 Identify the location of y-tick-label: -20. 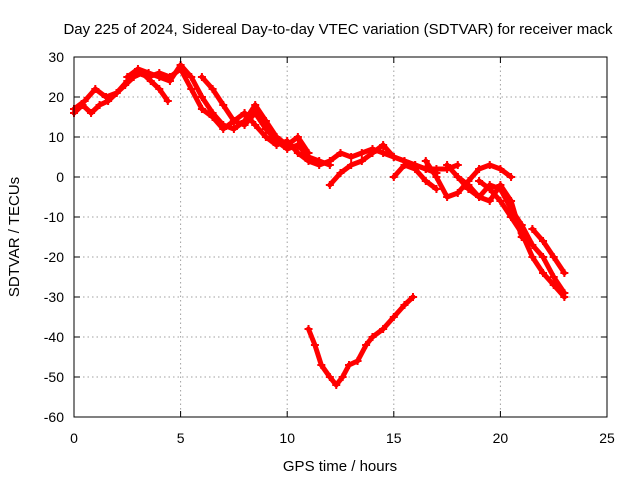
(54, 257).